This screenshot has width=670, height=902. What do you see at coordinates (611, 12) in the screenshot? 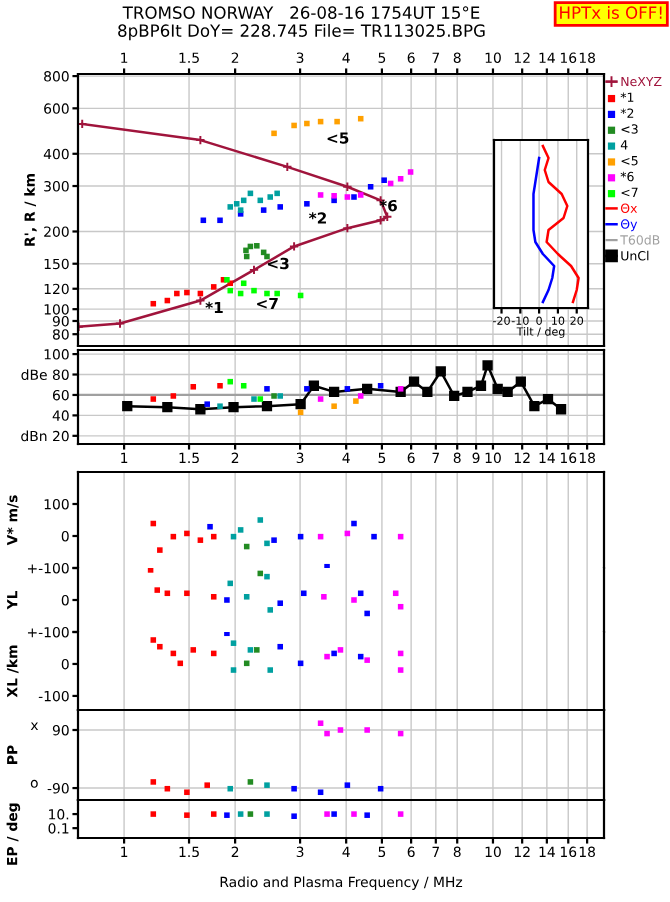
I see `text: HPTx is OFF!` at bounding box center [611, 12].